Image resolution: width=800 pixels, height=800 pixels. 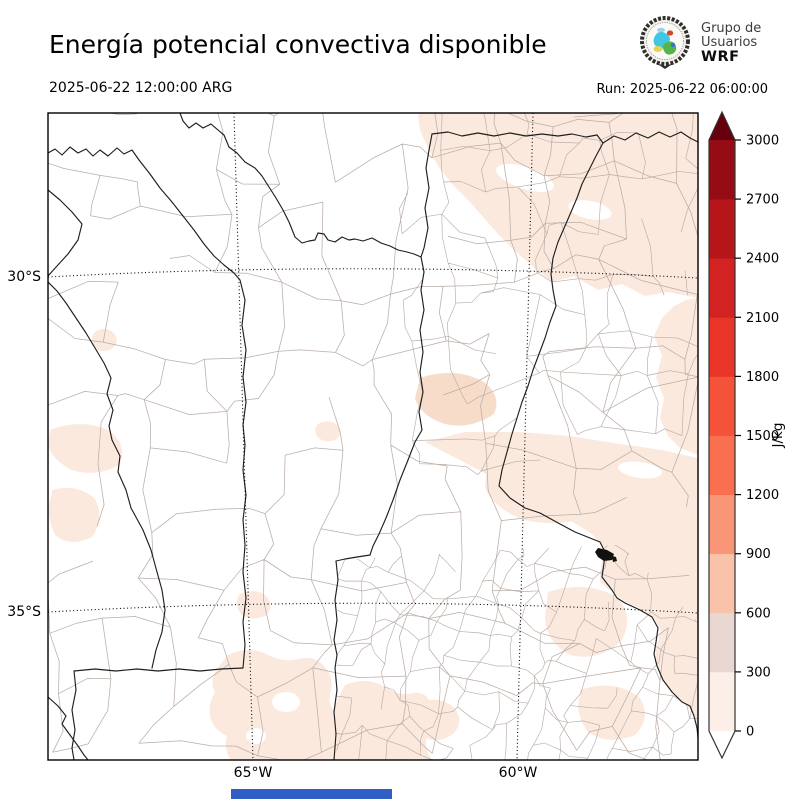 I want to click on svg-text: 2100, so click(x=762, y=318).